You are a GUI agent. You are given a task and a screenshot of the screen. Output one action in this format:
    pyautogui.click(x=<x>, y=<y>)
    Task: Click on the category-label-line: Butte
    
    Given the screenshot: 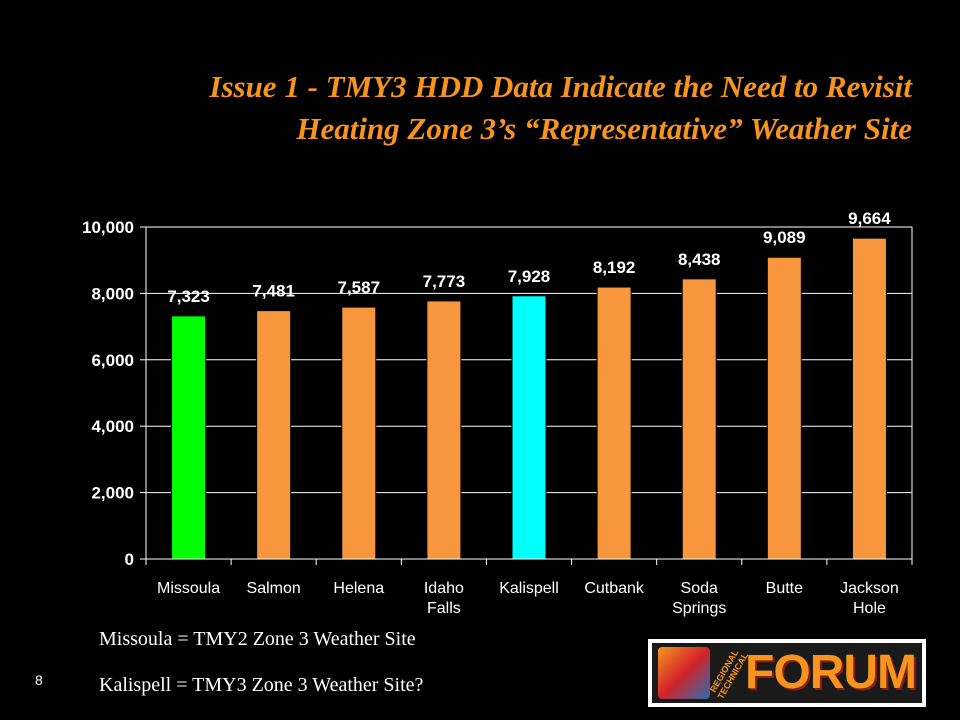 What is the action you would take?
    pyautogui.click(x=784, y=588)
    